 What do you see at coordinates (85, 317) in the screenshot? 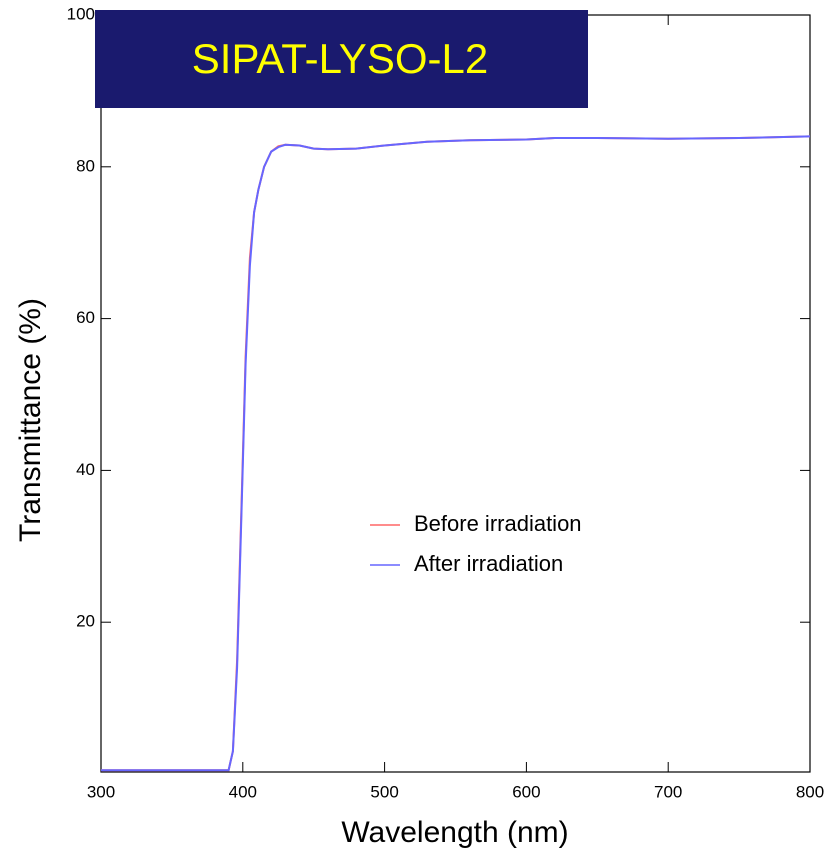
I see `y-tick-label: 60` at bounding box center [85, 317].